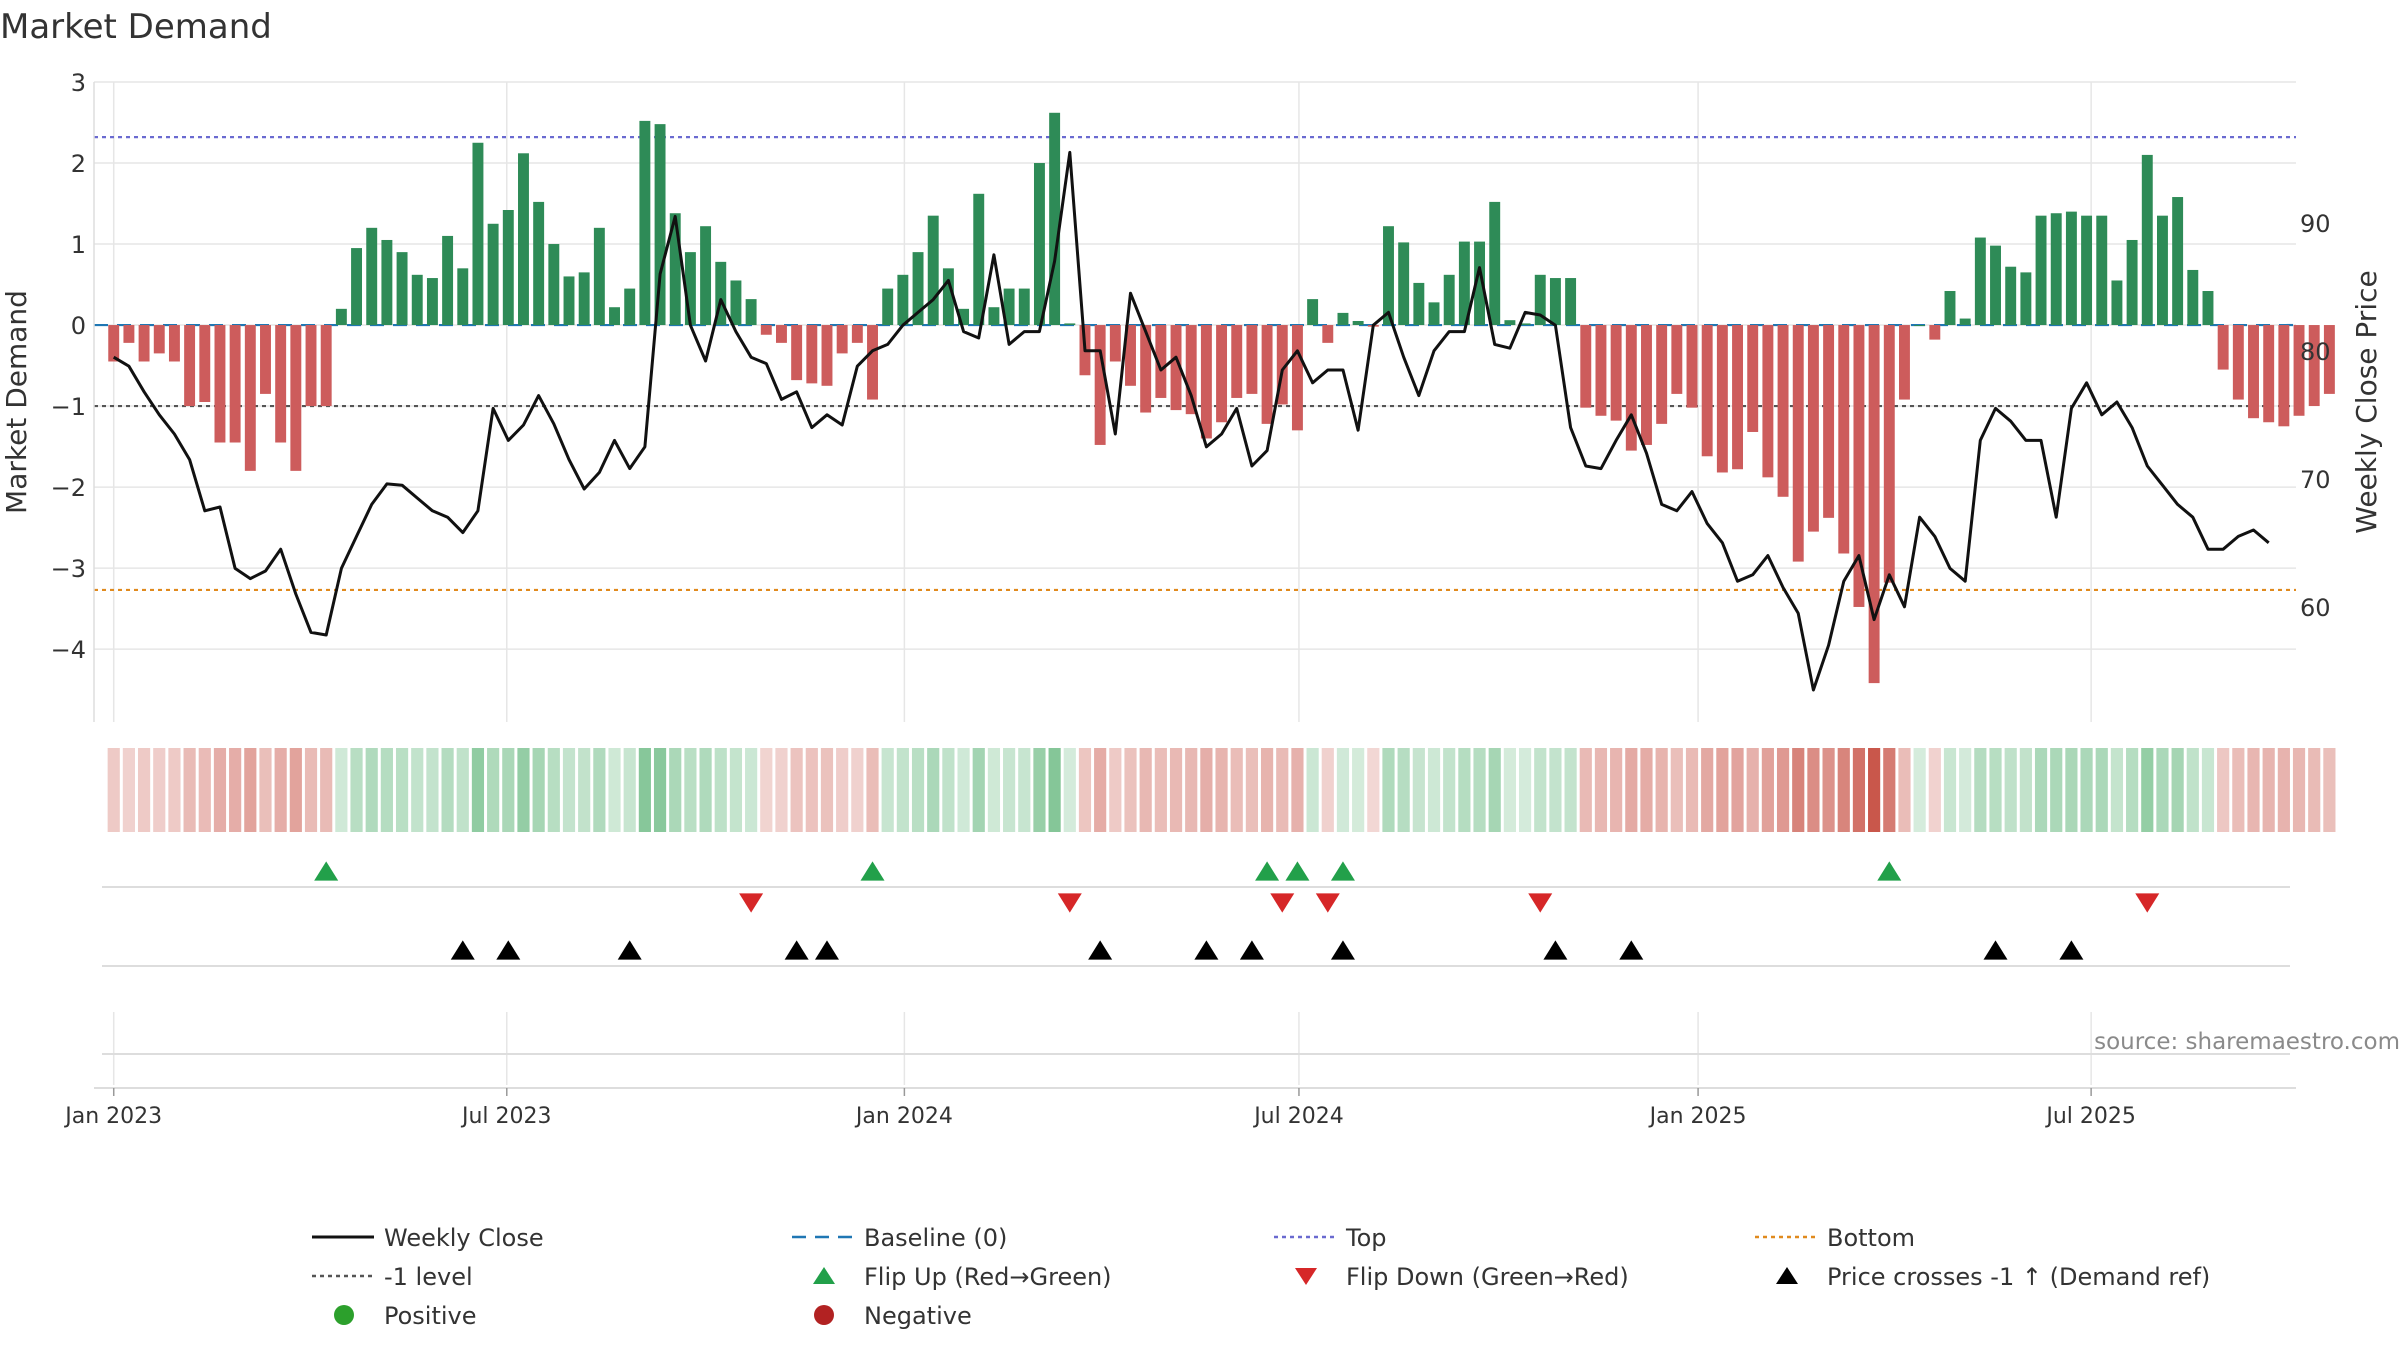  Describe the element at coordinates (918, 1316) in the screenshot. I see `legend-label: Negative` at that location.